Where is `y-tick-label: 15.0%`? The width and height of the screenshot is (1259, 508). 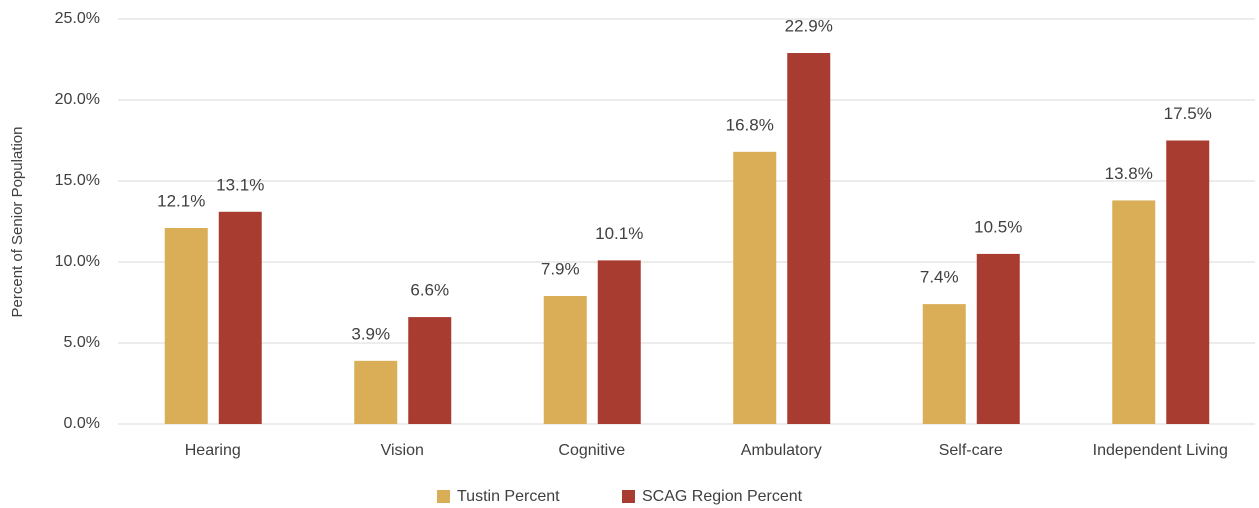 y-tick-label: 15.0% is located at coordinates (77, 180).